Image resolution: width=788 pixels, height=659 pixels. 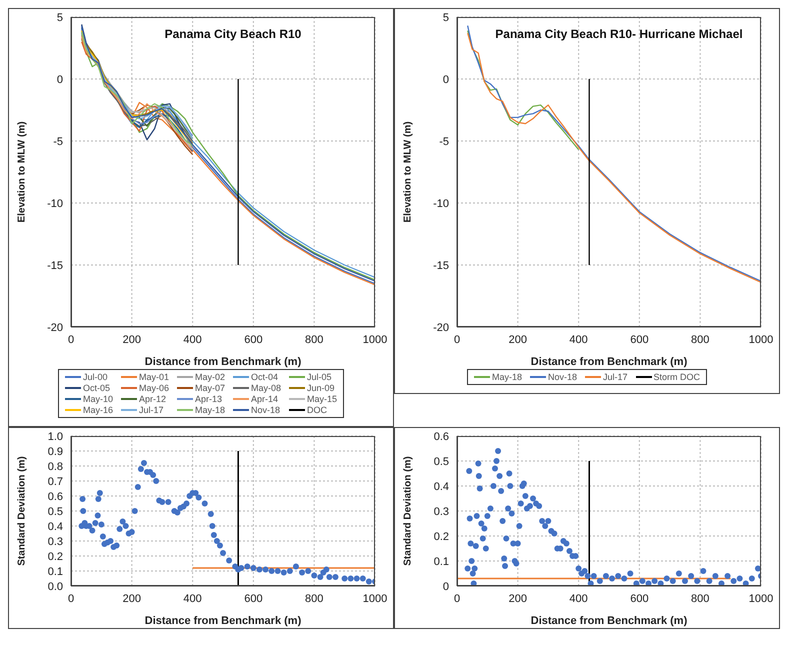 I want to click on legend-label: May-15, so click(x=322, y=399).